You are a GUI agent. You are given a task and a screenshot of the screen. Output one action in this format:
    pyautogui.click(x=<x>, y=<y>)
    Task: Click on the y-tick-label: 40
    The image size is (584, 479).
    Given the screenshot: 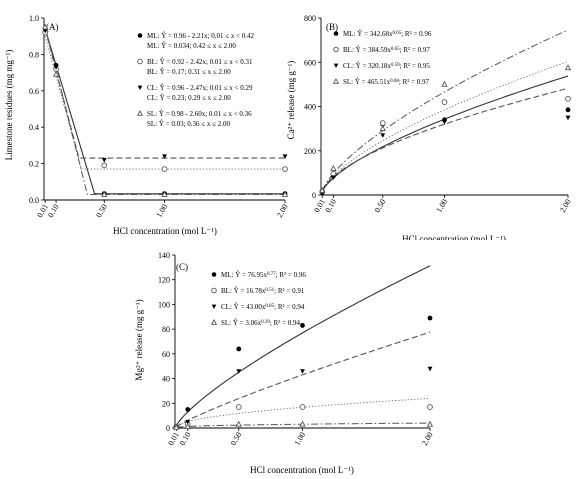 What is the action you would take?
    pyautogui.click(x=166, y=379)
    